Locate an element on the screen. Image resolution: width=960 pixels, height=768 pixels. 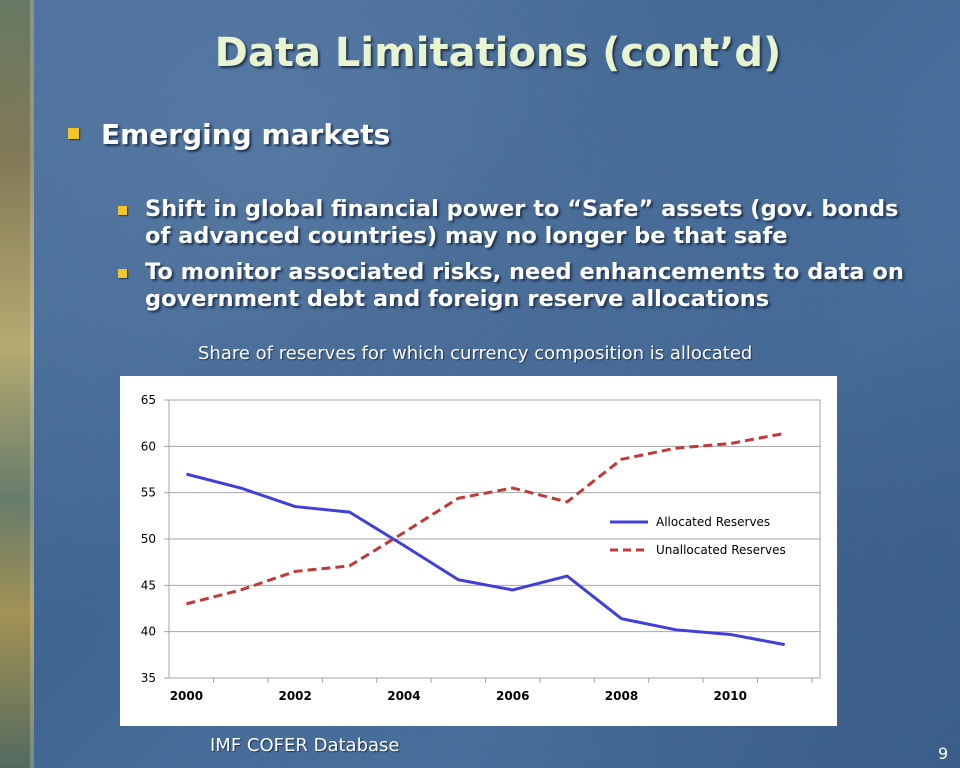
x-tick-label: 2006 is located at coordinates (512, 696).